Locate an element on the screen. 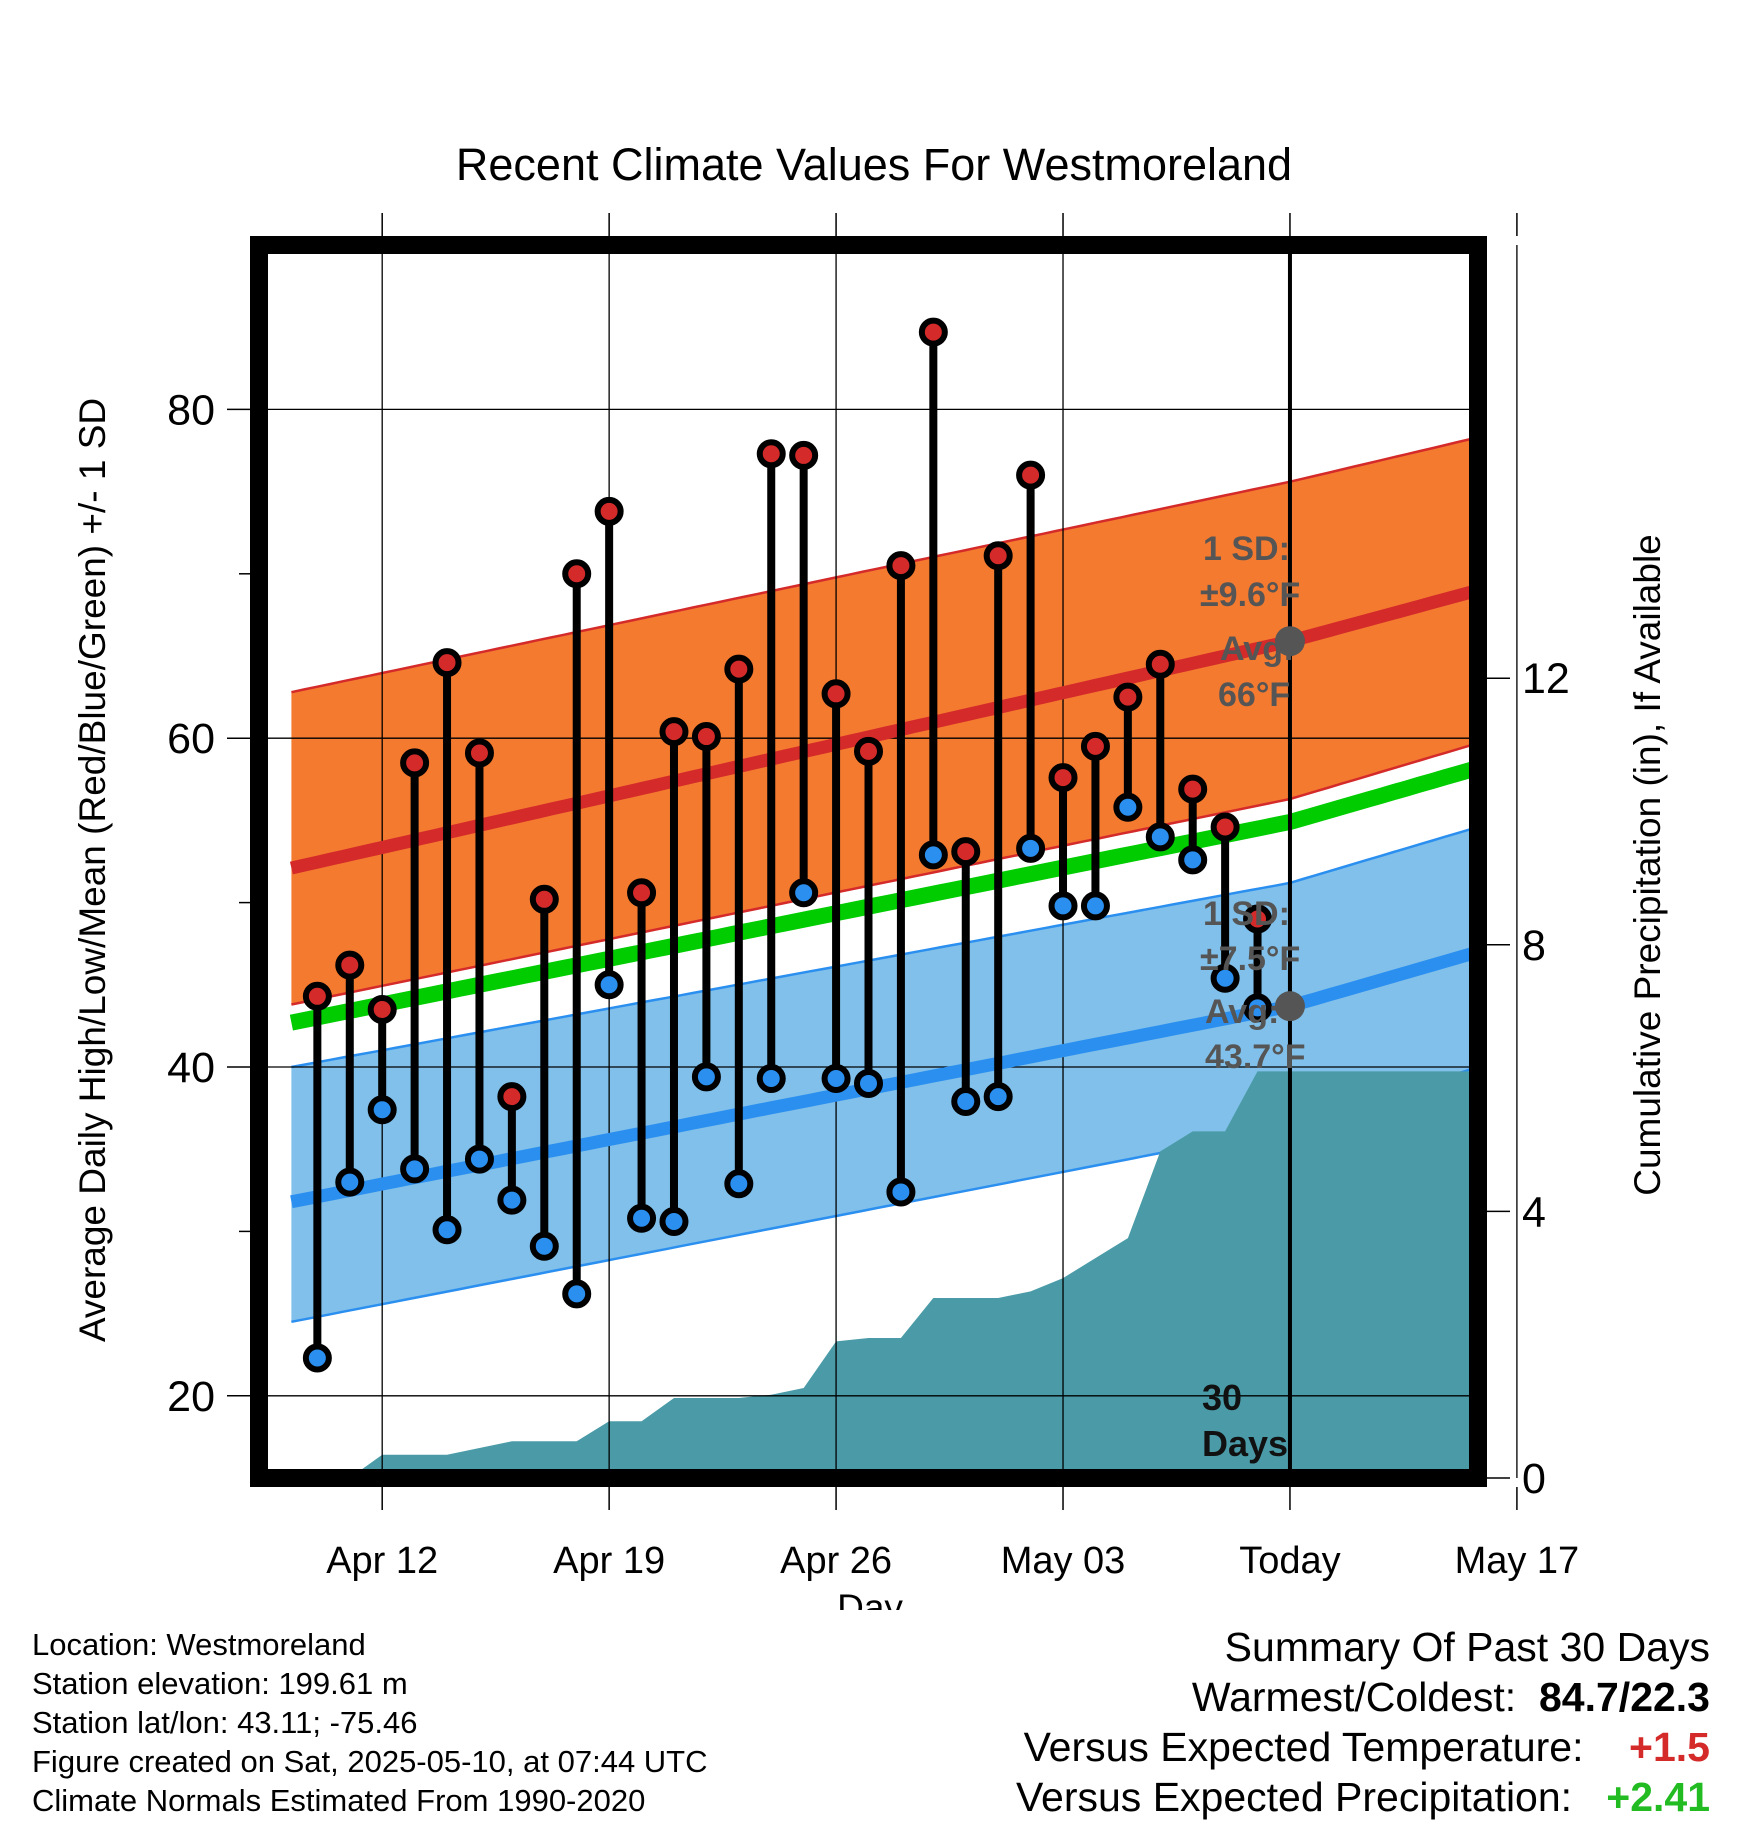  y-tick-label: 20 is located at coordinates (191, 1397).